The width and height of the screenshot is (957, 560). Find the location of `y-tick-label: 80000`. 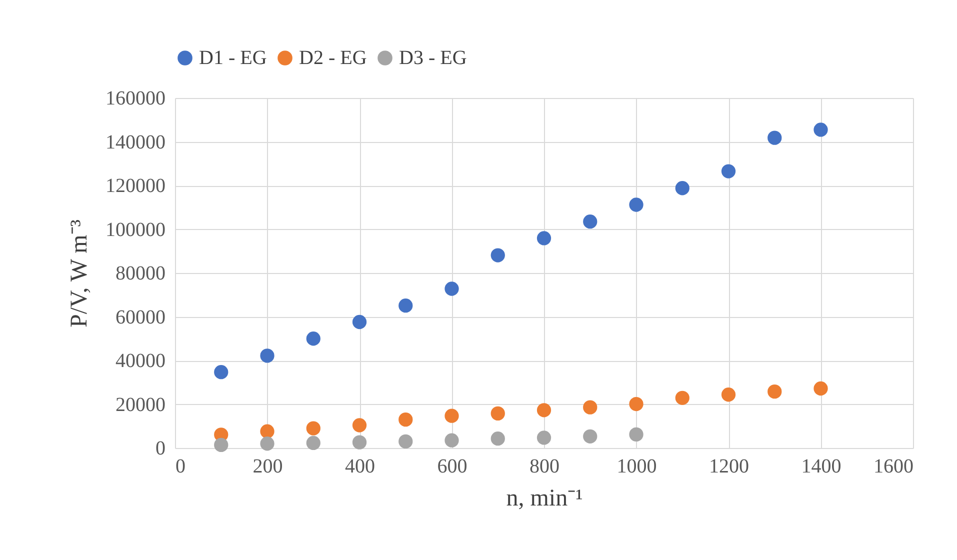

y-tick-label: 80000 is located at coordinates (141, 273).